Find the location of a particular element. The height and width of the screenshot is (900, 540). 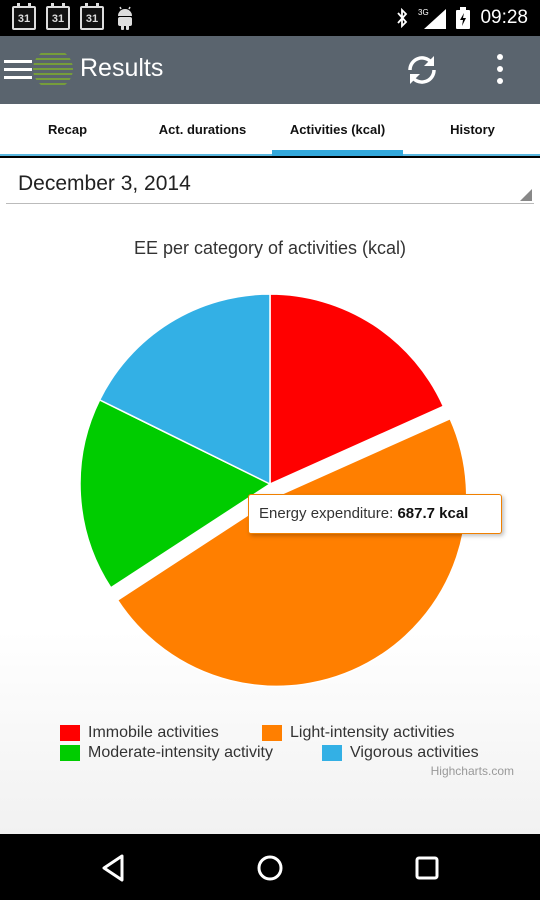

chart-title: EE per category of activities (kcal) is located at coordinates (270, 248).